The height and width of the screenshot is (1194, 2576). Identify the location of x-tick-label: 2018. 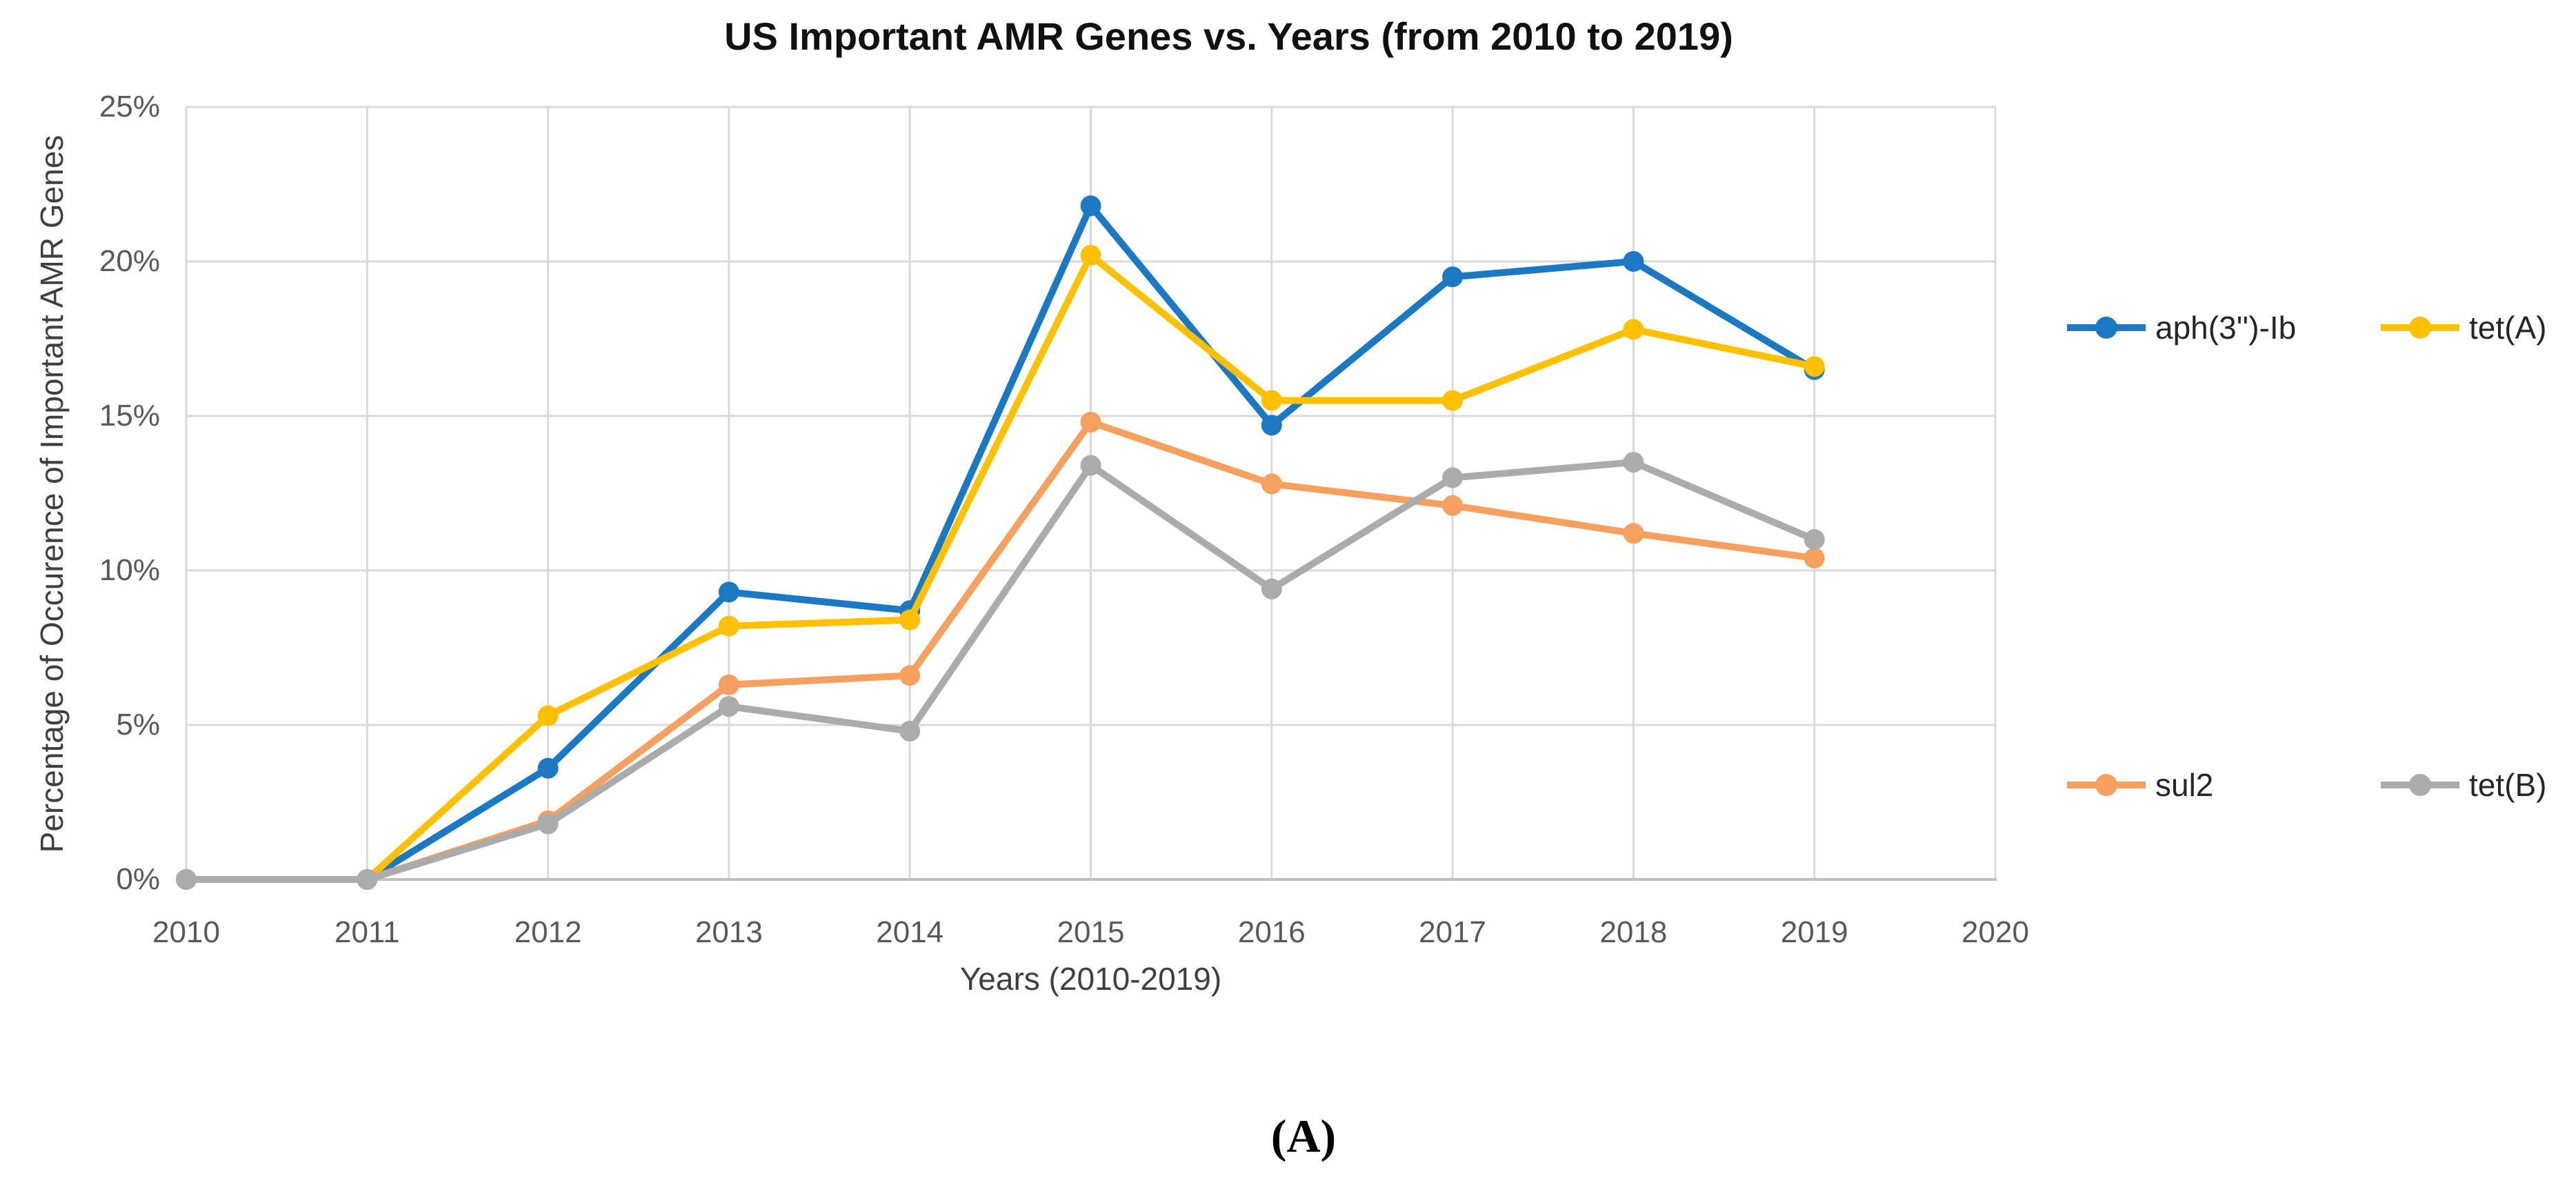
(1633, 932).